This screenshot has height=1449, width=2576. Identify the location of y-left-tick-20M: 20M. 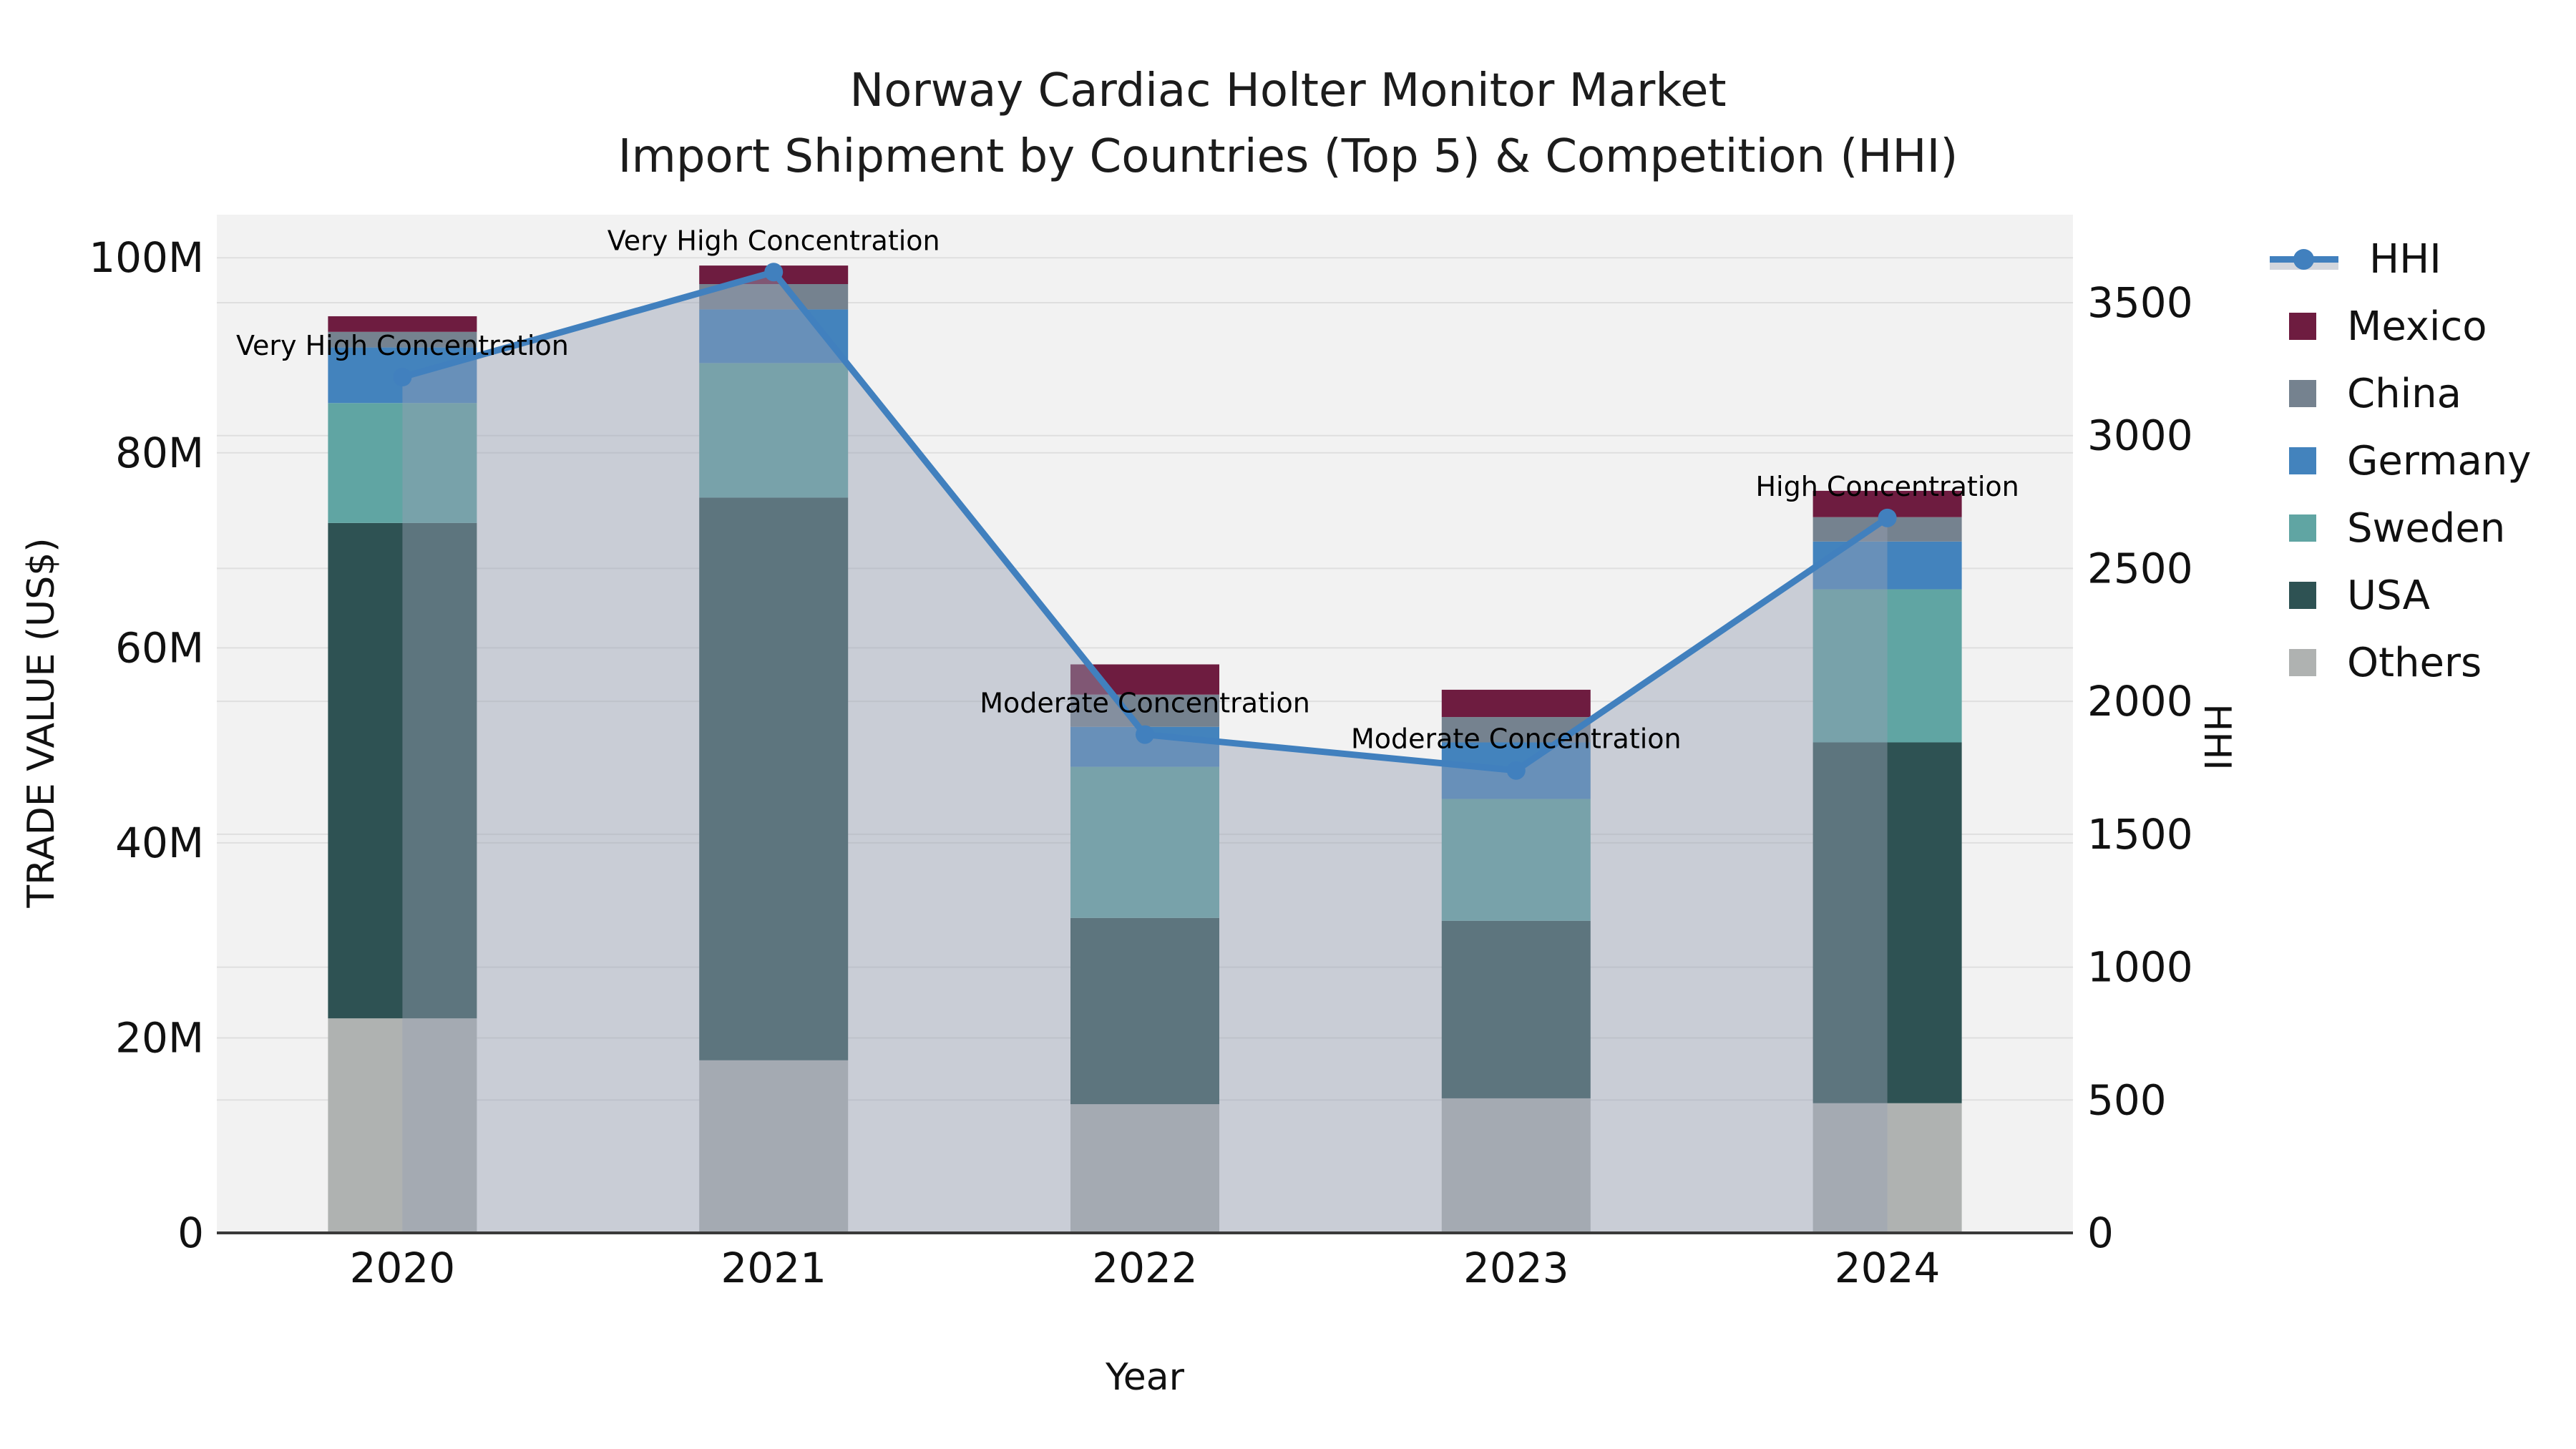
(159, 1037).